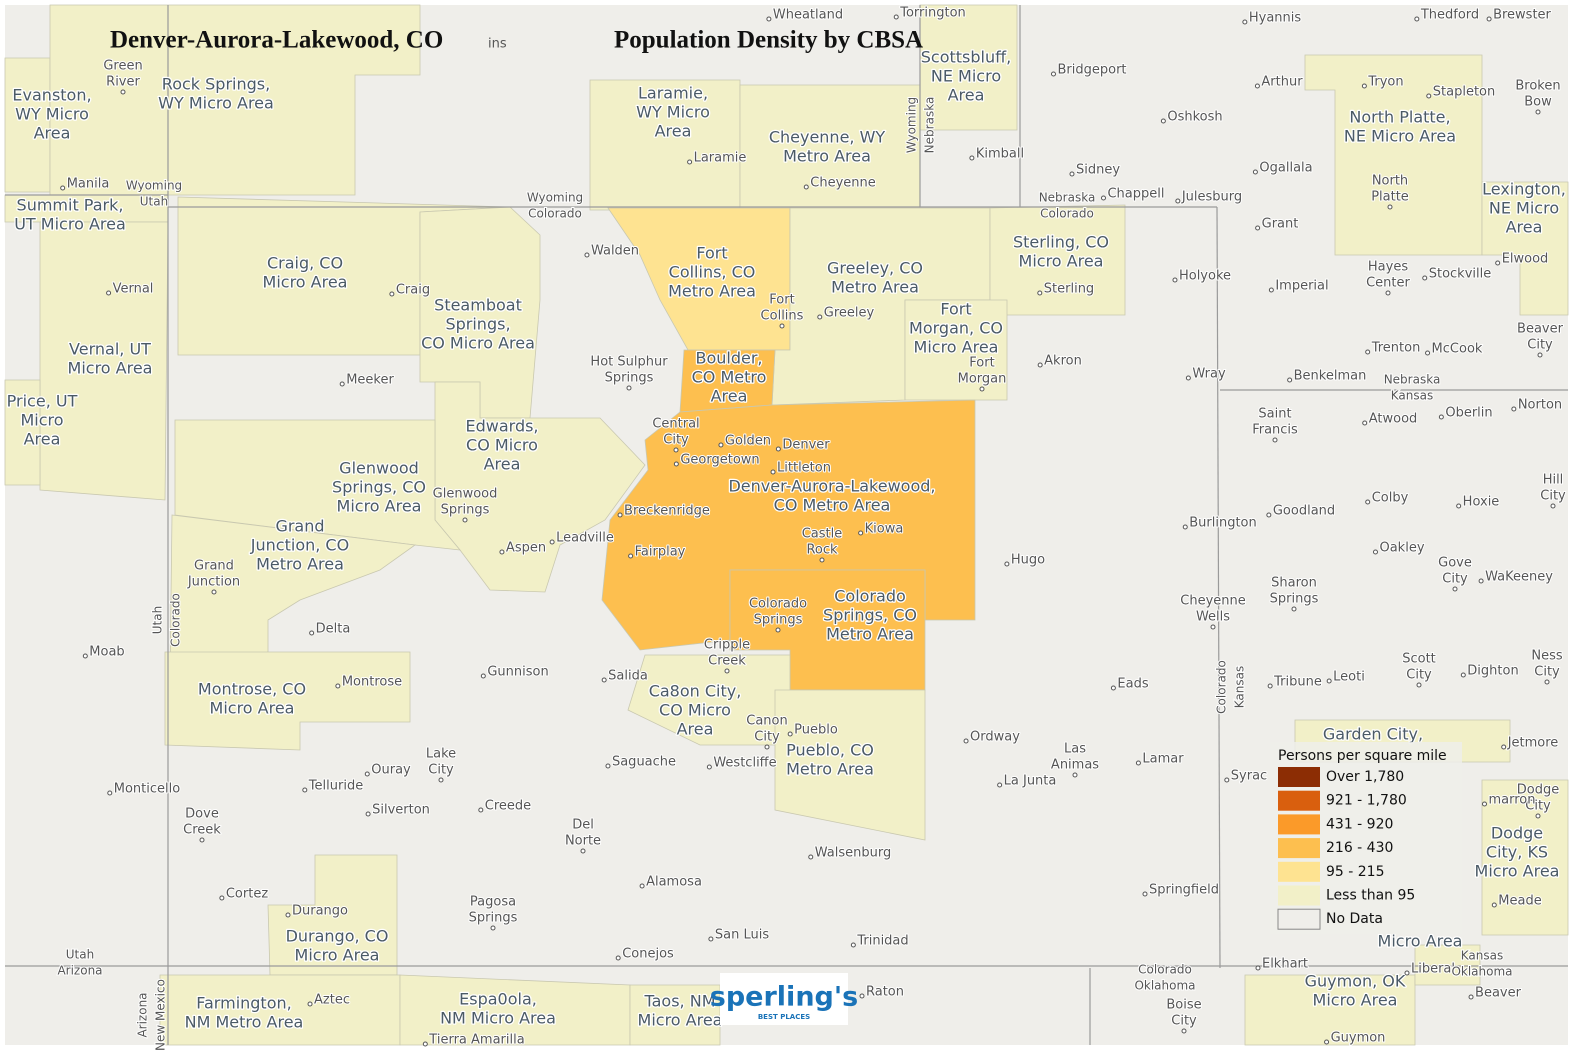  I want to click on city-label: Cripple, so click(727, 645).